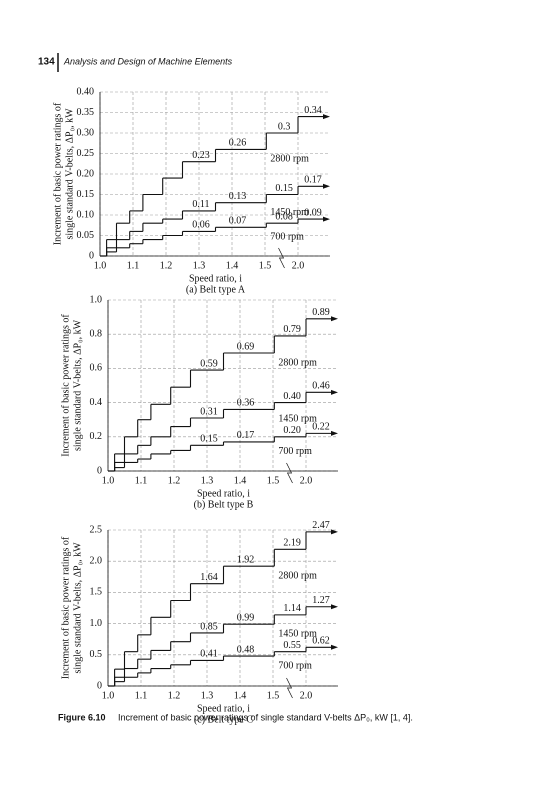 This screenshot has height=800, width=557. Describe the element at coordinates (209, 577) in the screenshot. I see `value-label: 1.64` at that location.